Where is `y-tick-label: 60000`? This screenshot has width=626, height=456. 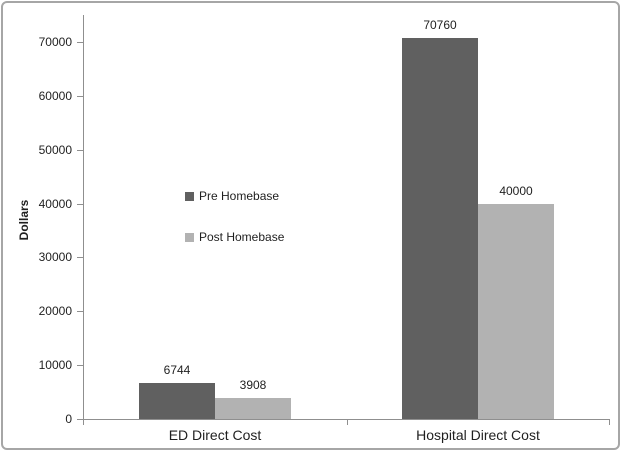 y-tick-label: 60000 is located at coordinates (55, 96).